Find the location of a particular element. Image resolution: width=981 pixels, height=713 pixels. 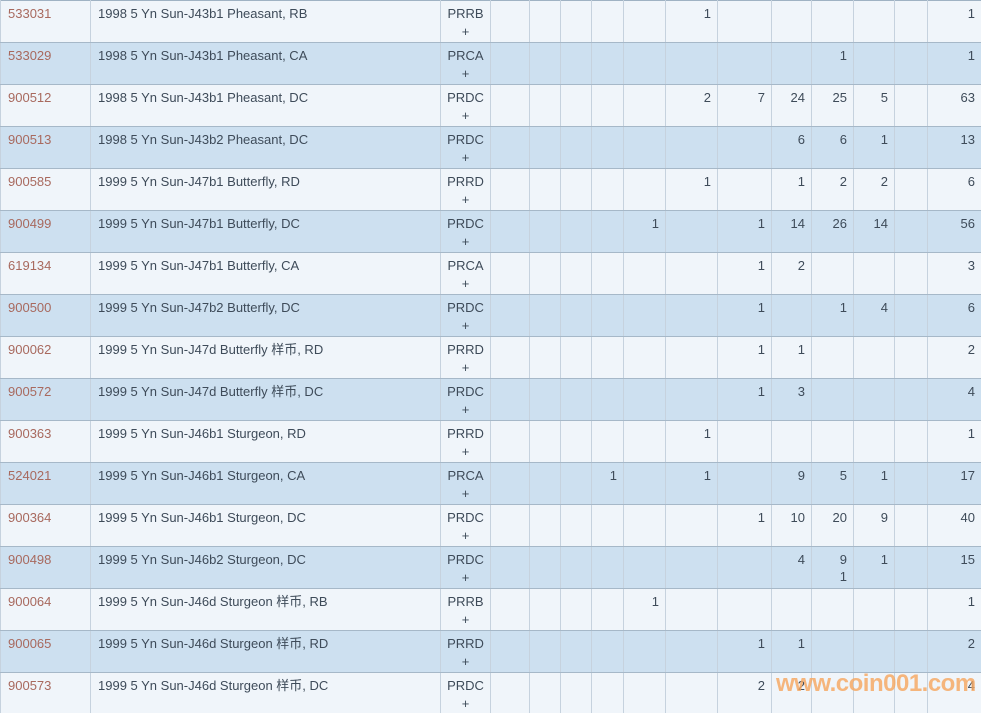

count-cell: 14 is located at coordinates (874, 231).